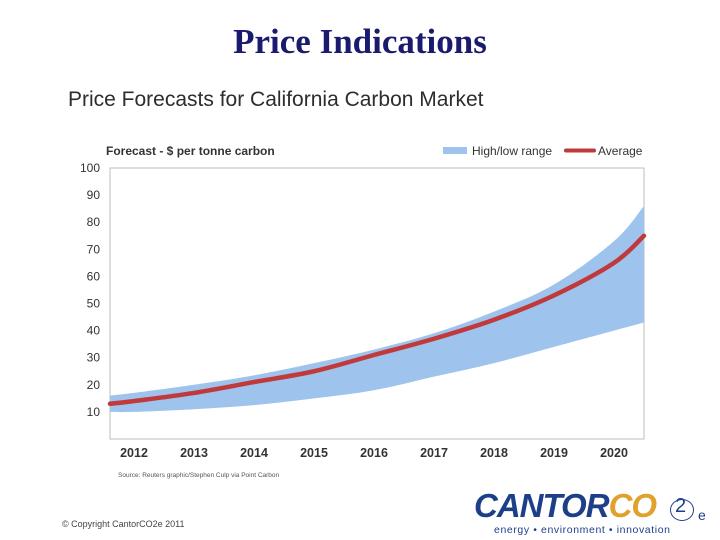 The height and width of the screenshot is (540, 720). I want to click on y-tick-label: 60, so click(94, 276).